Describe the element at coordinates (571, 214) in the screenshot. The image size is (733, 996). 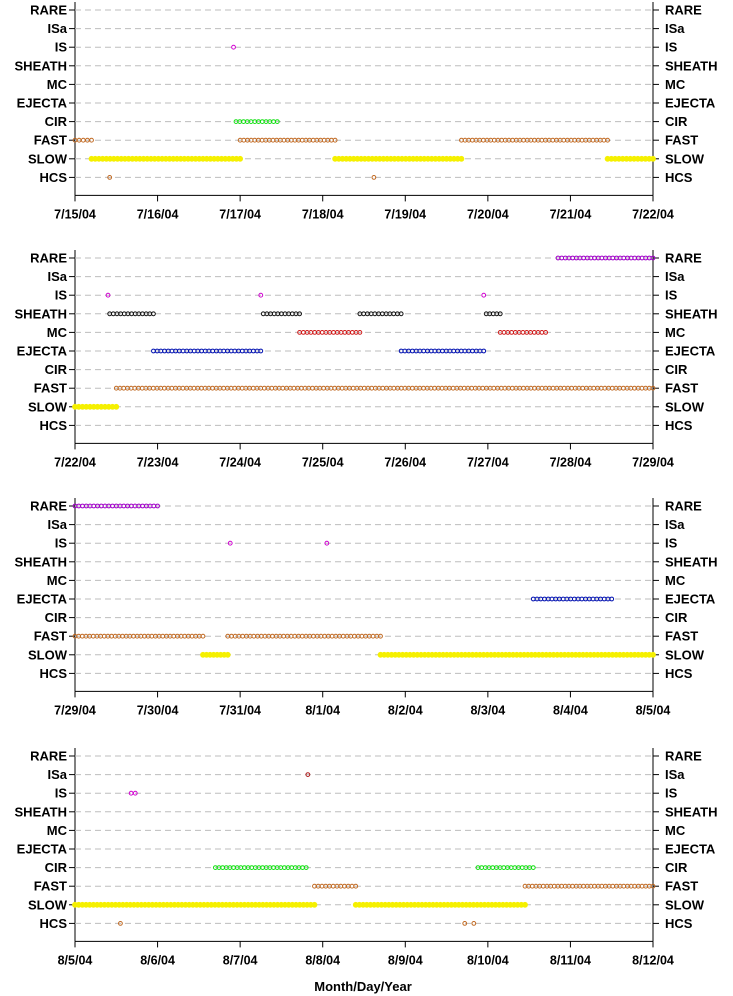
I see `x-tick-label: 7/21/04` at that location.